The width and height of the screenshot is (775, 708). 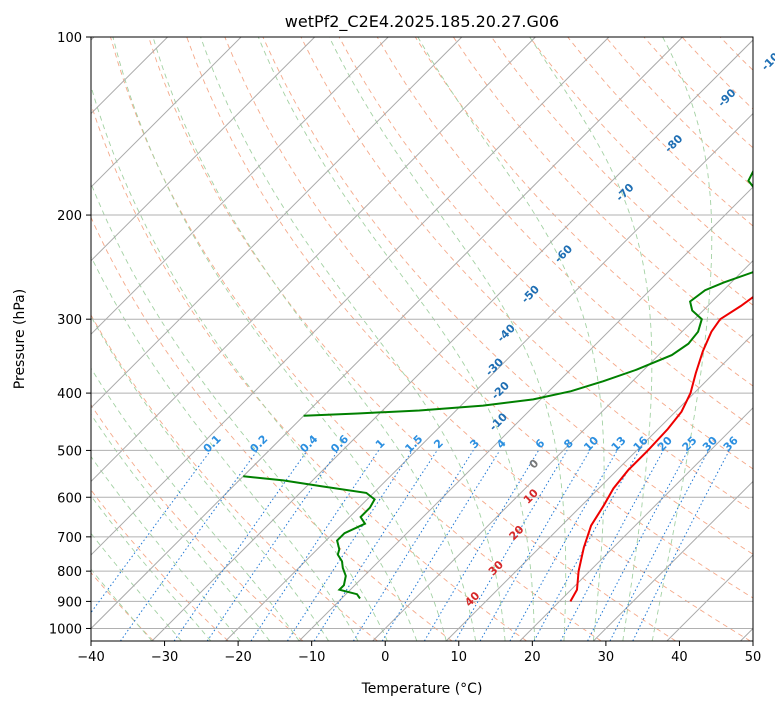 I want to click on mixing-ratio-label: 3, so click(x=475, y=444).